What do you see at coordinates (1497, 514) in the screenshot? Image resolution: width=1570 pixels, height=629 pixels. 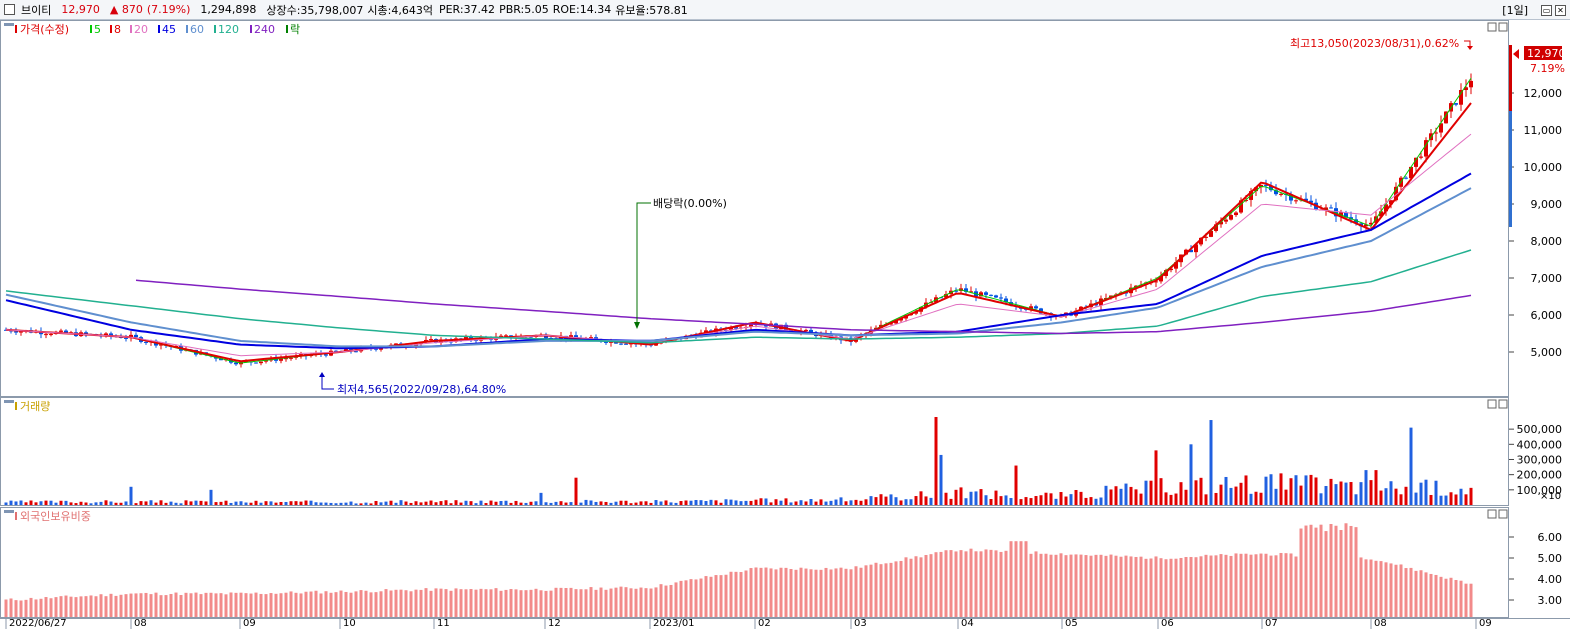 I see `foreign-panel-buttons` at bounding box center [1497, 514].